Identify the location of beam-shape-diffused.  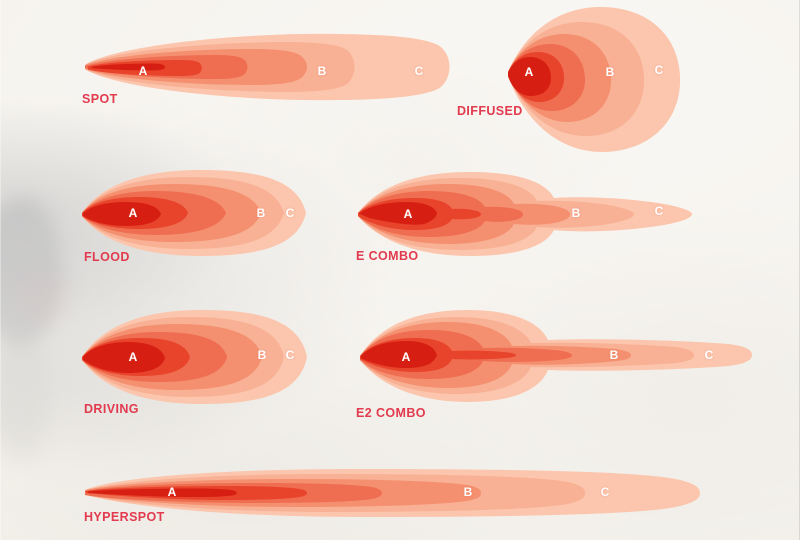
(620, 85).